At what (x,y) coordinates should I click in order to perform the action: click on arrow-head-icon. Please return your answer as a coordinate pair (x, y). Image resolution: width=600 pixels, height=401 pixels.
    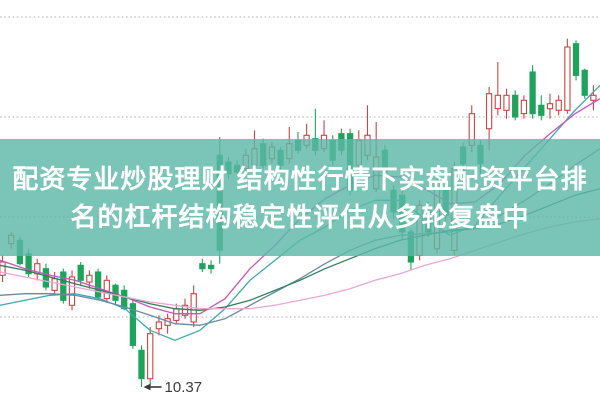
    Looking at the image, I should click on (147, 387).